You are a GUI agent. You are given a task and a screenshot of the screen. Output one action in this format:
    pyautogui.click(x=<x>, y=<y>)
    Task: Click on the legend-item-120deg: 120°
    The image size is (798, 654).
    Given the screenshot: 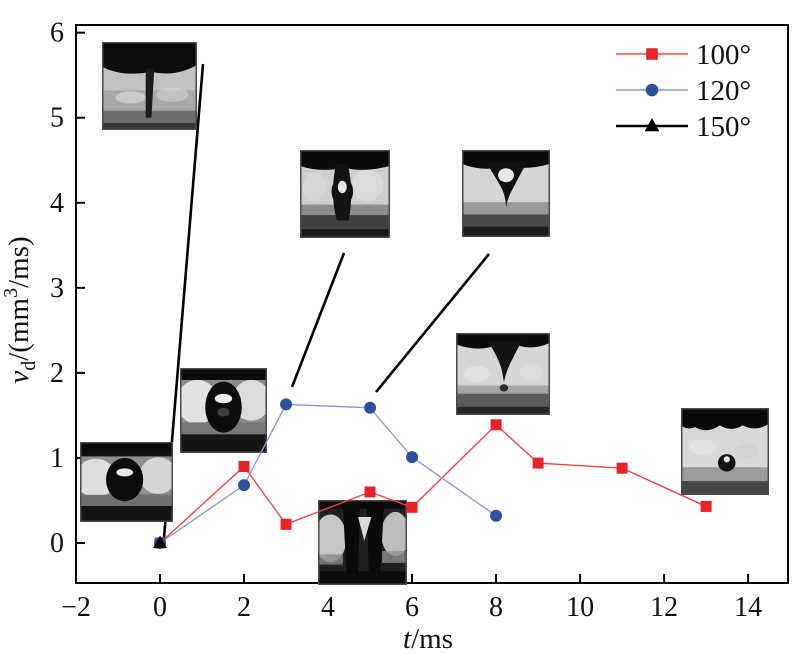 What is the action you would take?
    pyautogui.click(x=683, y=91)
    